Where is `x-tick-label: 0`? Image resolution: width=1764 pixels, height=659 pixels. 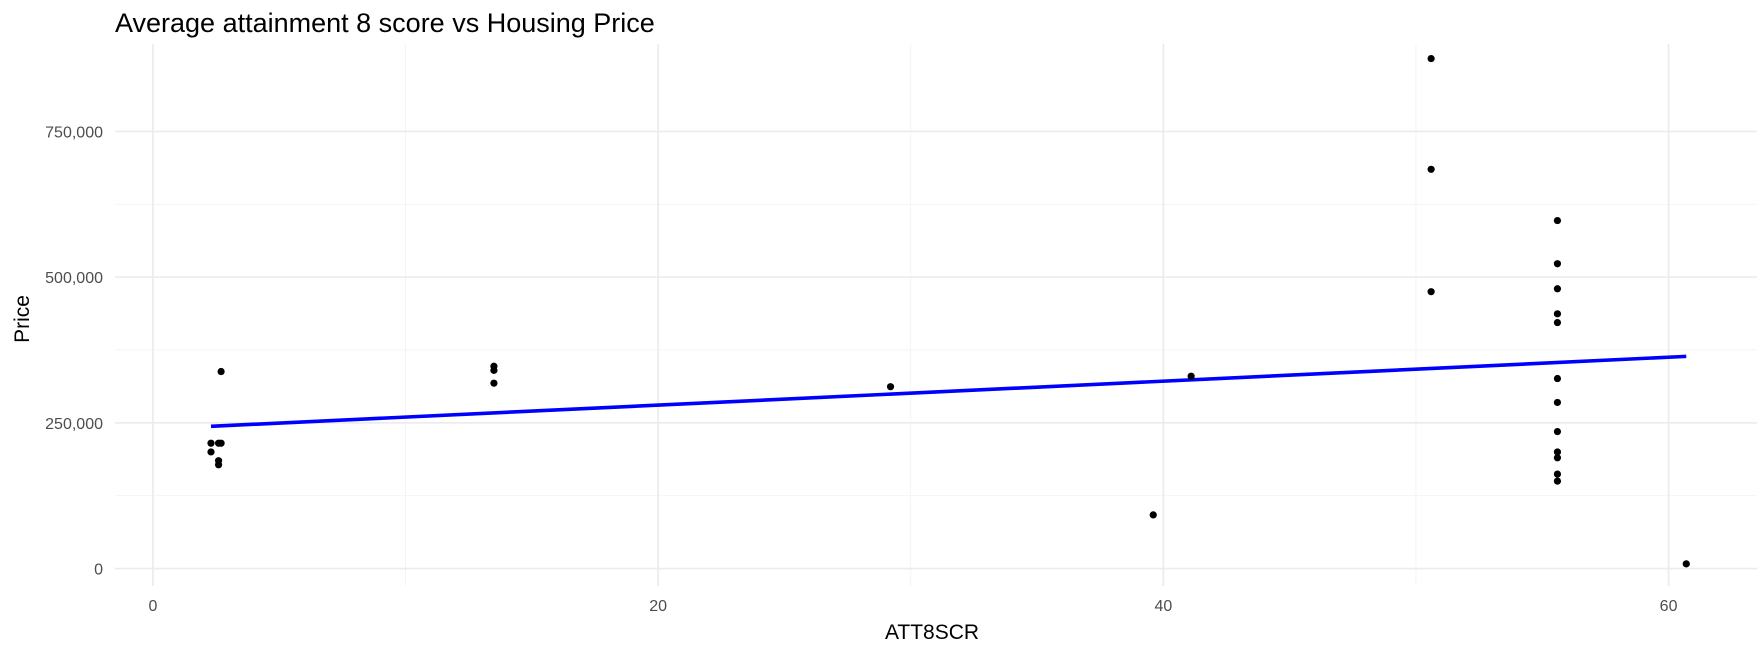
x-tick-label: 0 is located at coordinates (152, 606).